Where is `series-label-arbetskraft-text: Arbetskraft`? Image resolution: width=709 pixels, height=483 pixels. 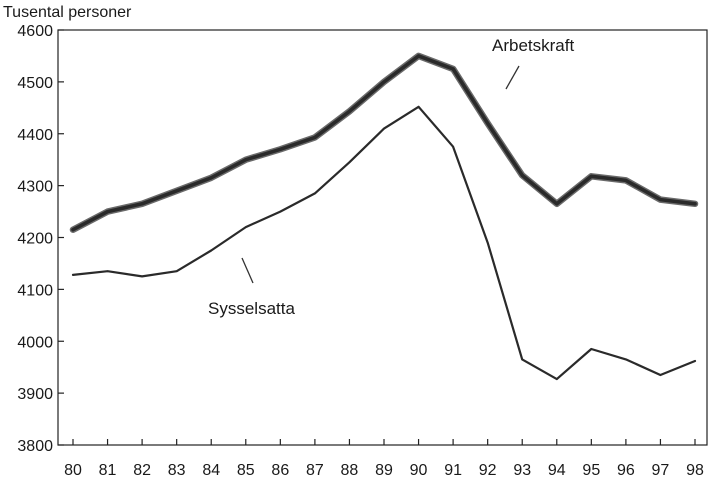
series-label-arbetskraft-text: Arbetskraft is located at coordinates (533, 45).